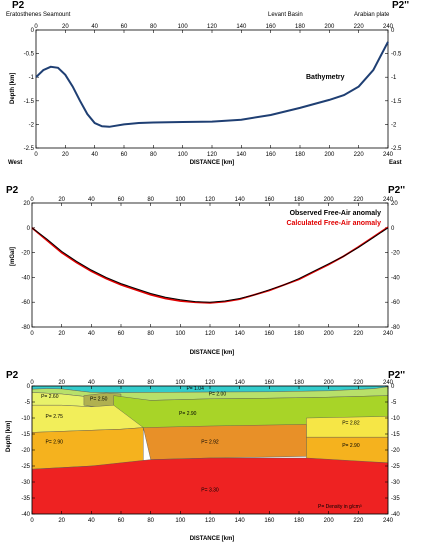 This screenshot has height=550, width=429. I want to click on model-xtick-bottom-label: 40, so click(91, 521).